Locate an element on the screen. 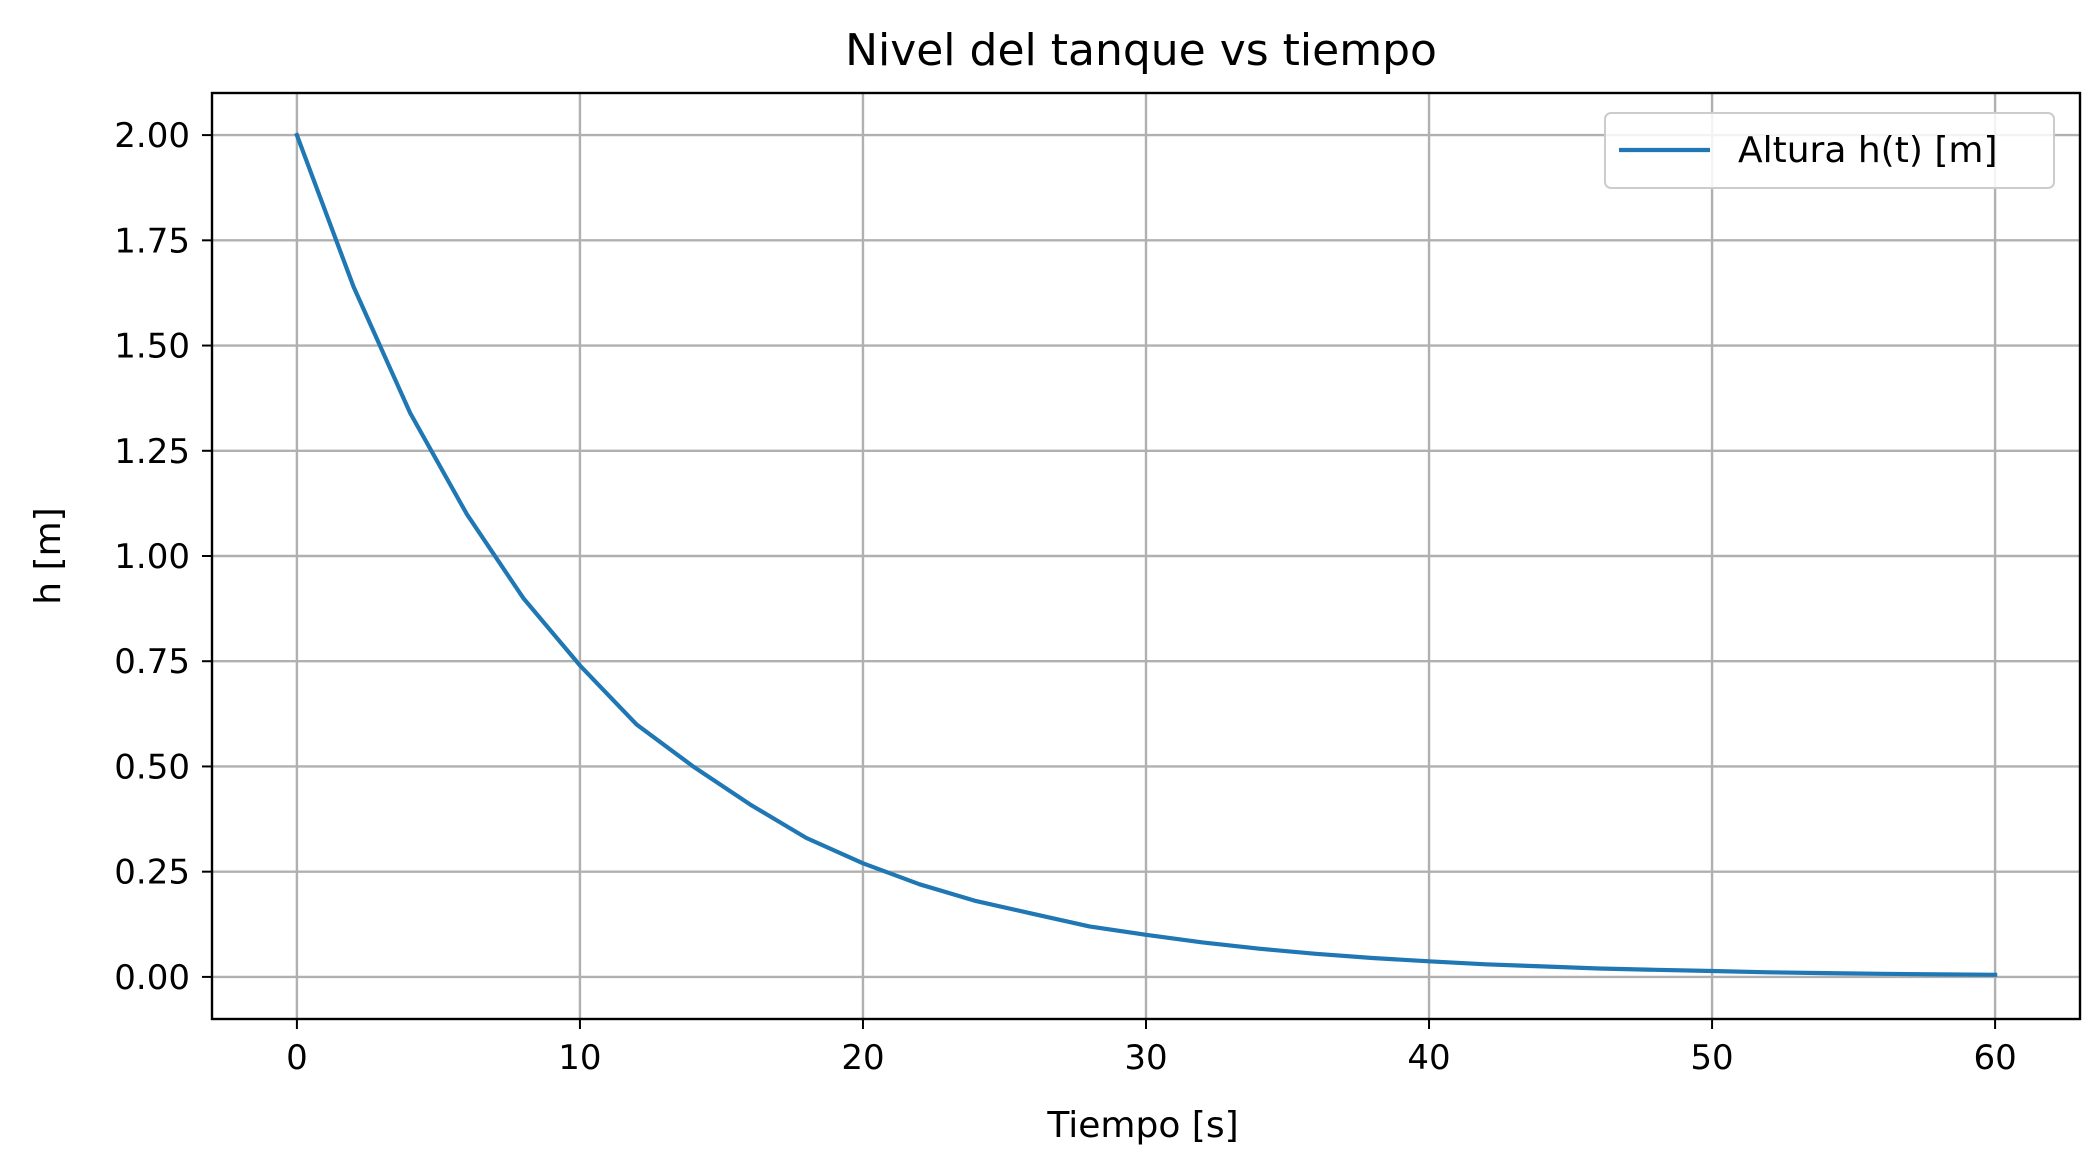 This screenshot has width=2100, height=1176. x-tick-label: 0 is located at coordinates (297, 1058).